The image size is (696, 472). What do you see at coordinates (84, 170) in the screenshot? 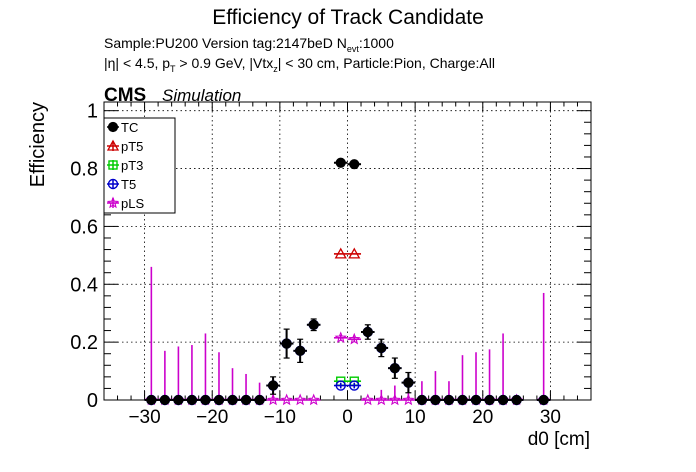
I see `y-tick-label: 0.8` at bounding box center [84, 170].